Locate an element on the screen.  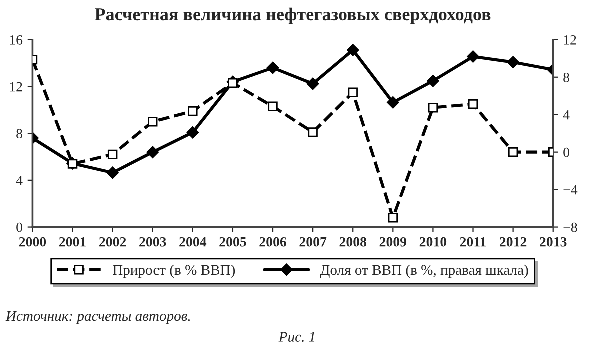
chart-title: Расчетная величина нефтегазовых сверхдоходов is located at coordinates (293, 16).